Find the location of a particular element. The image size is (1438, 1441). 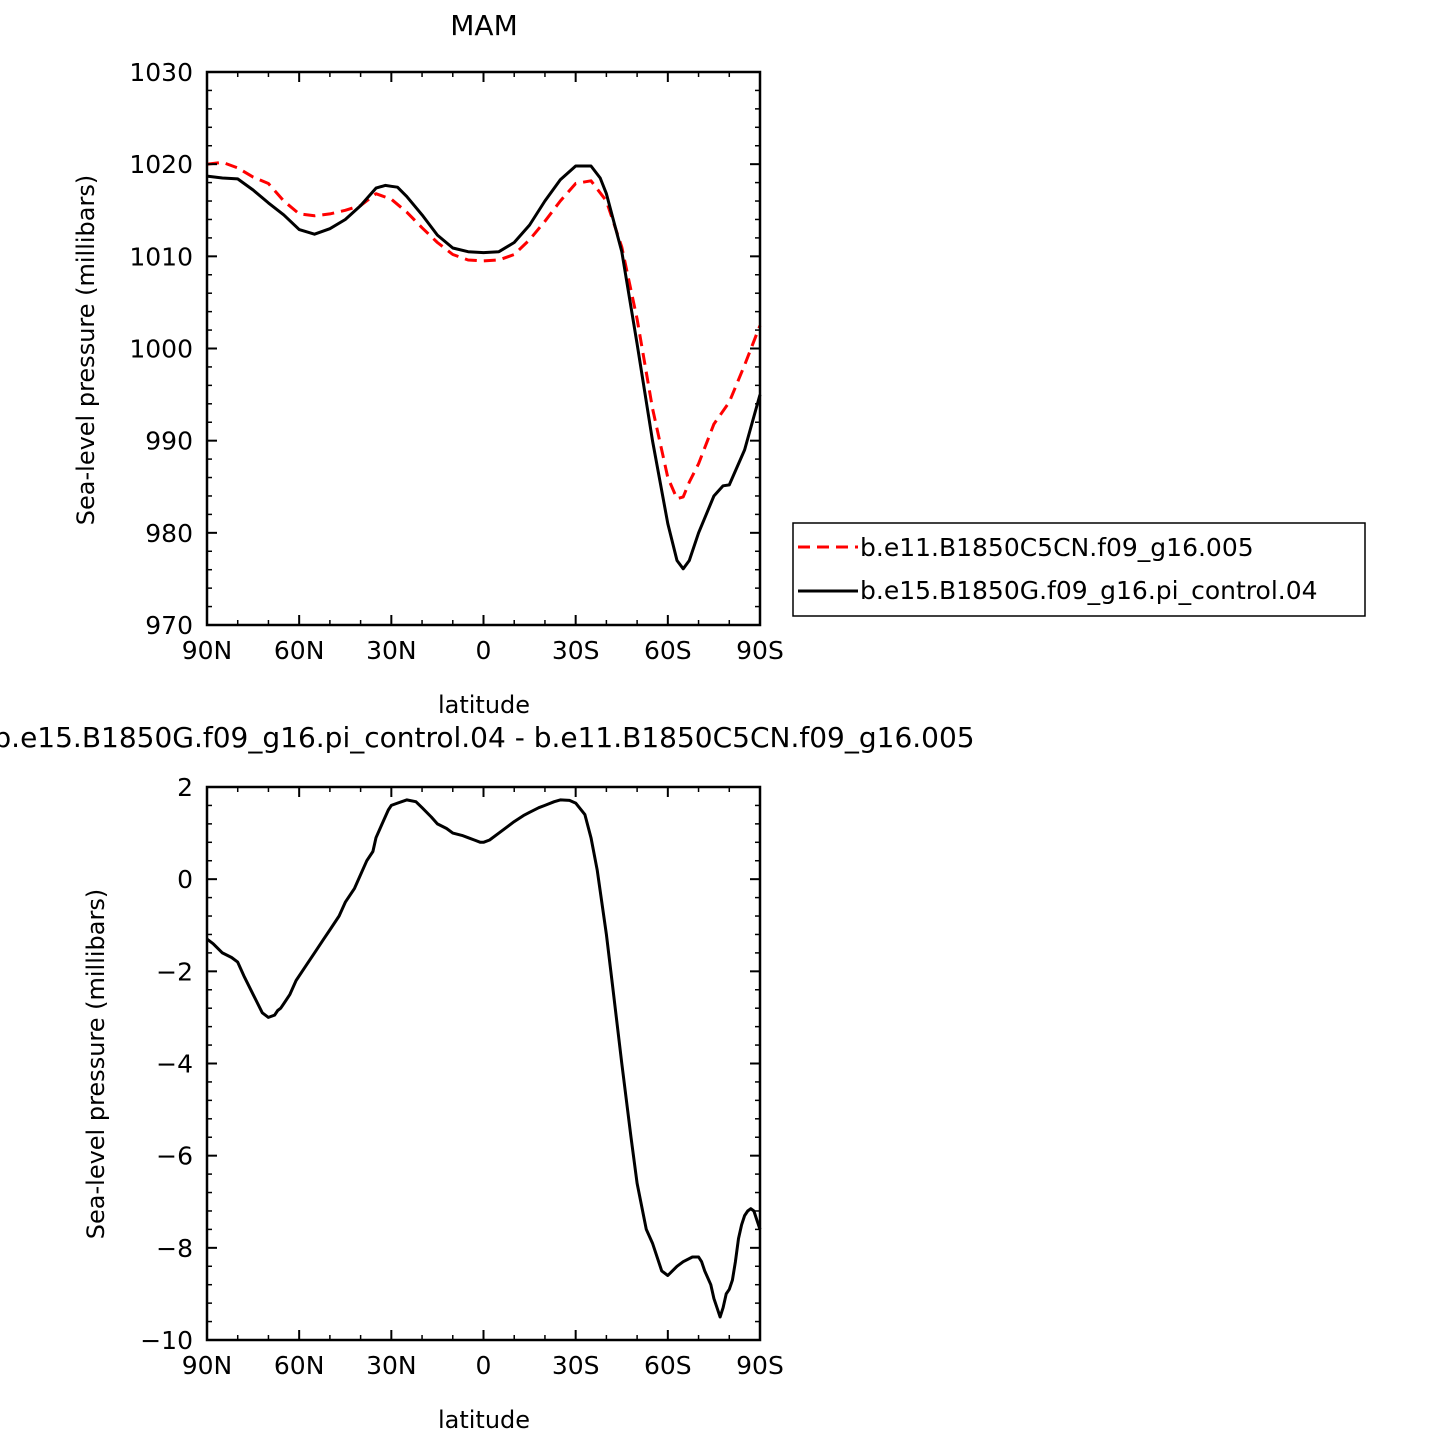

top-chart-frame is located at coordinates (483, 348).